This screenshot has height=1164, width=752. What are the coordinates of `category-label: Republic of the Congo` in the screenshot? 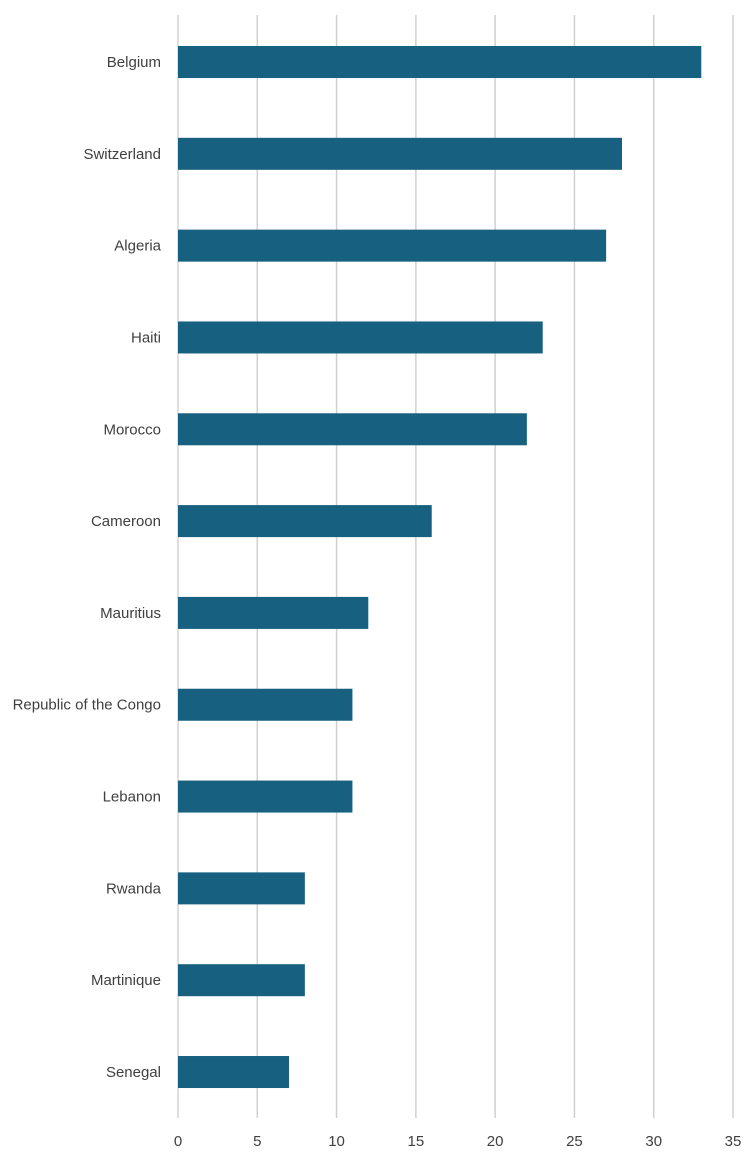 It's located at (87, 705).